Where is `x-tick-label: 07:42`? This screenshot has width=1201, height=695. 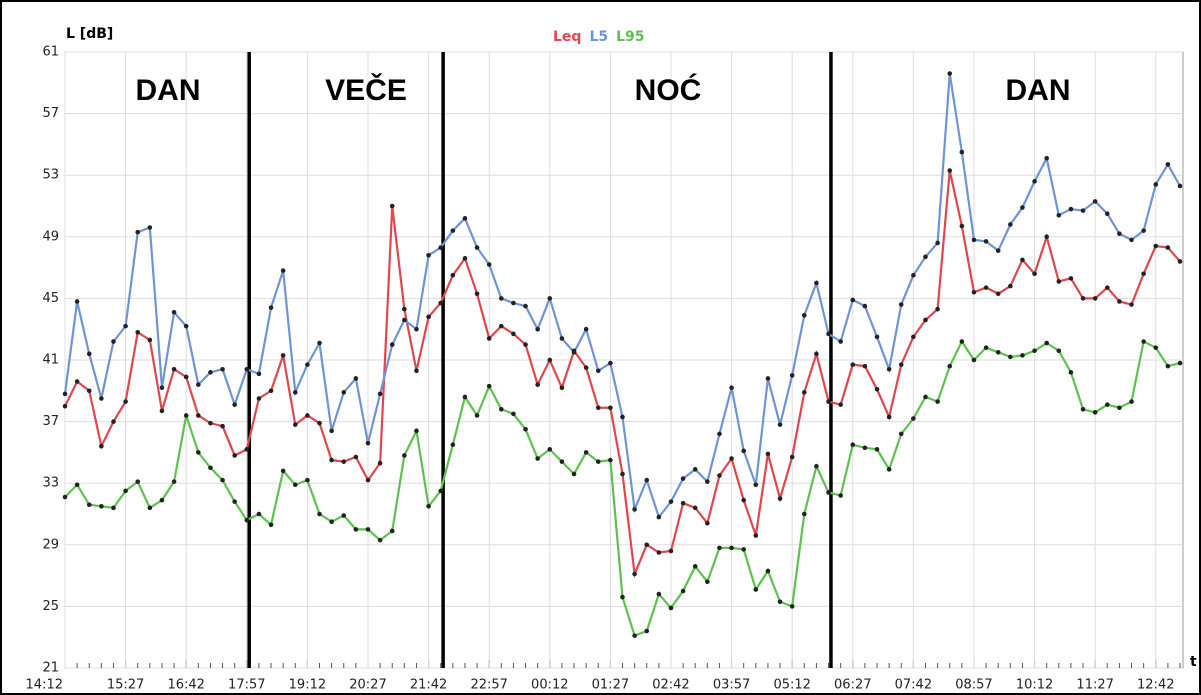
x-tick-label: 07:42 is located at coordinates (913, 685).